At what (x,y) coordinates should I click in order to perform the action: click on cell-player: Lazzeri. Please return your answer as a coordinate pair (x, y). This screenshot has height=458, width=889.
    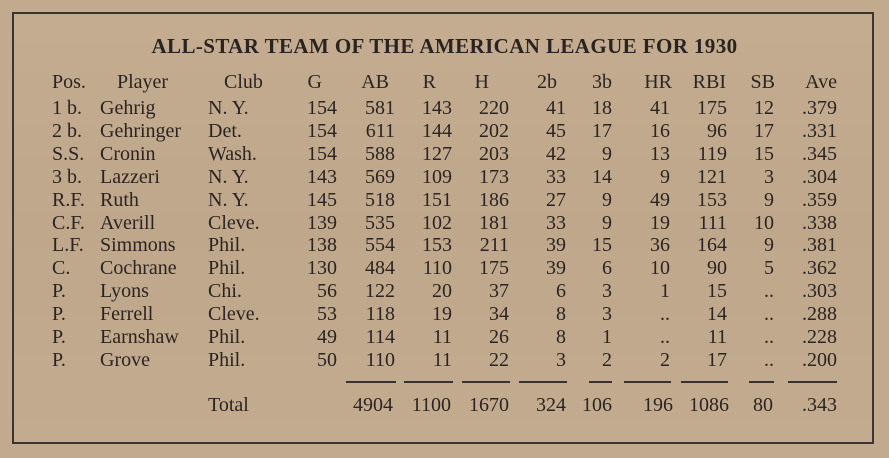
    Looking at the image, I should click on (130, 177).